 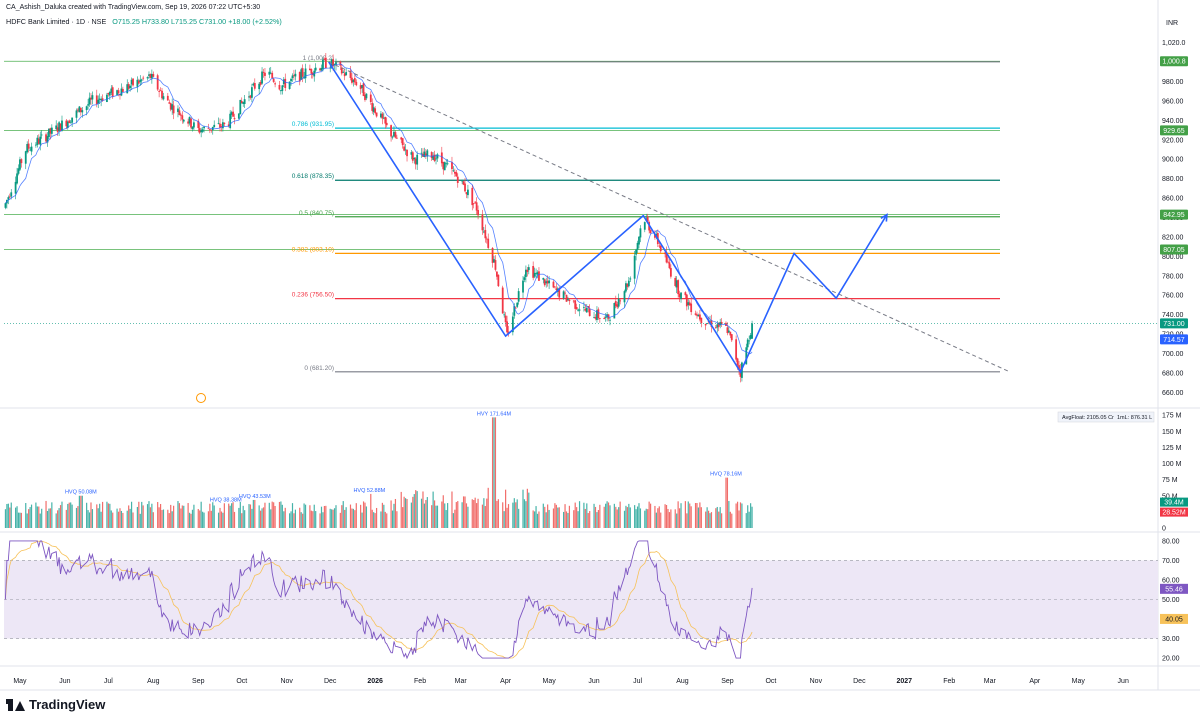 I want to click on rsi-tick-label: 50.00, so click(x=1171, y=600).